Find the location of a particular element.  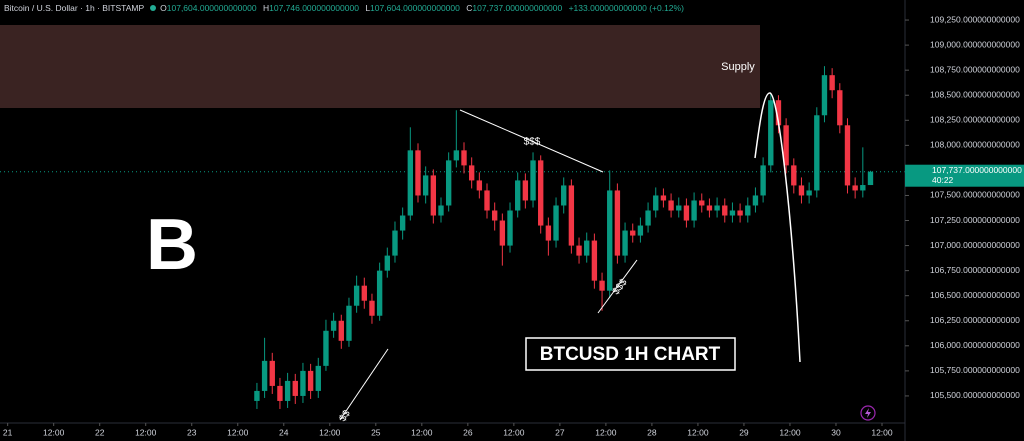

y-tick-label: 106,500.000000000000 is located at coordinates (975, 295).